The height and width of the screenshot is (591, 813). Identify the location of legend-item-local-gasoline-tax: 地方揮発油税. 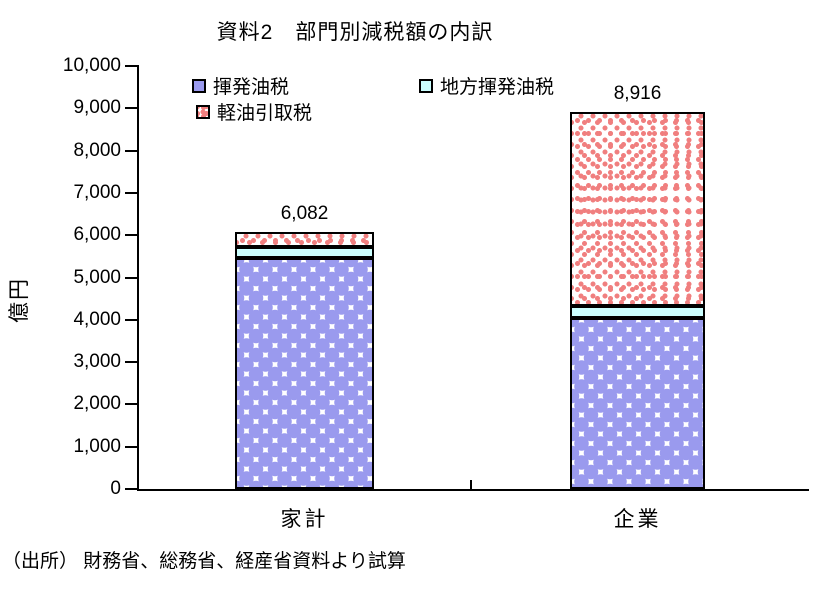
(486, 85).